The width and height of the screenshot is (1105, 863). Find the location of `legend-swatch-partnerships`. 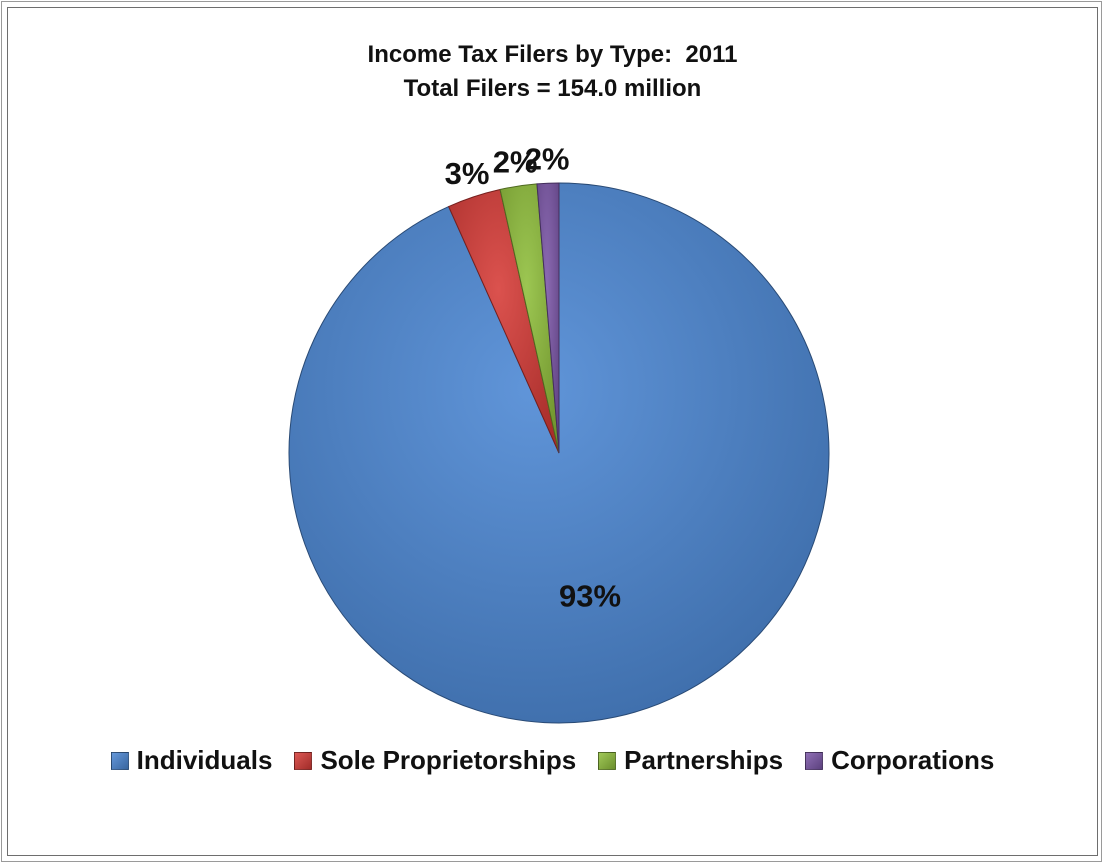

legend-swatch-partnerships is located at coordinates (607, 760).